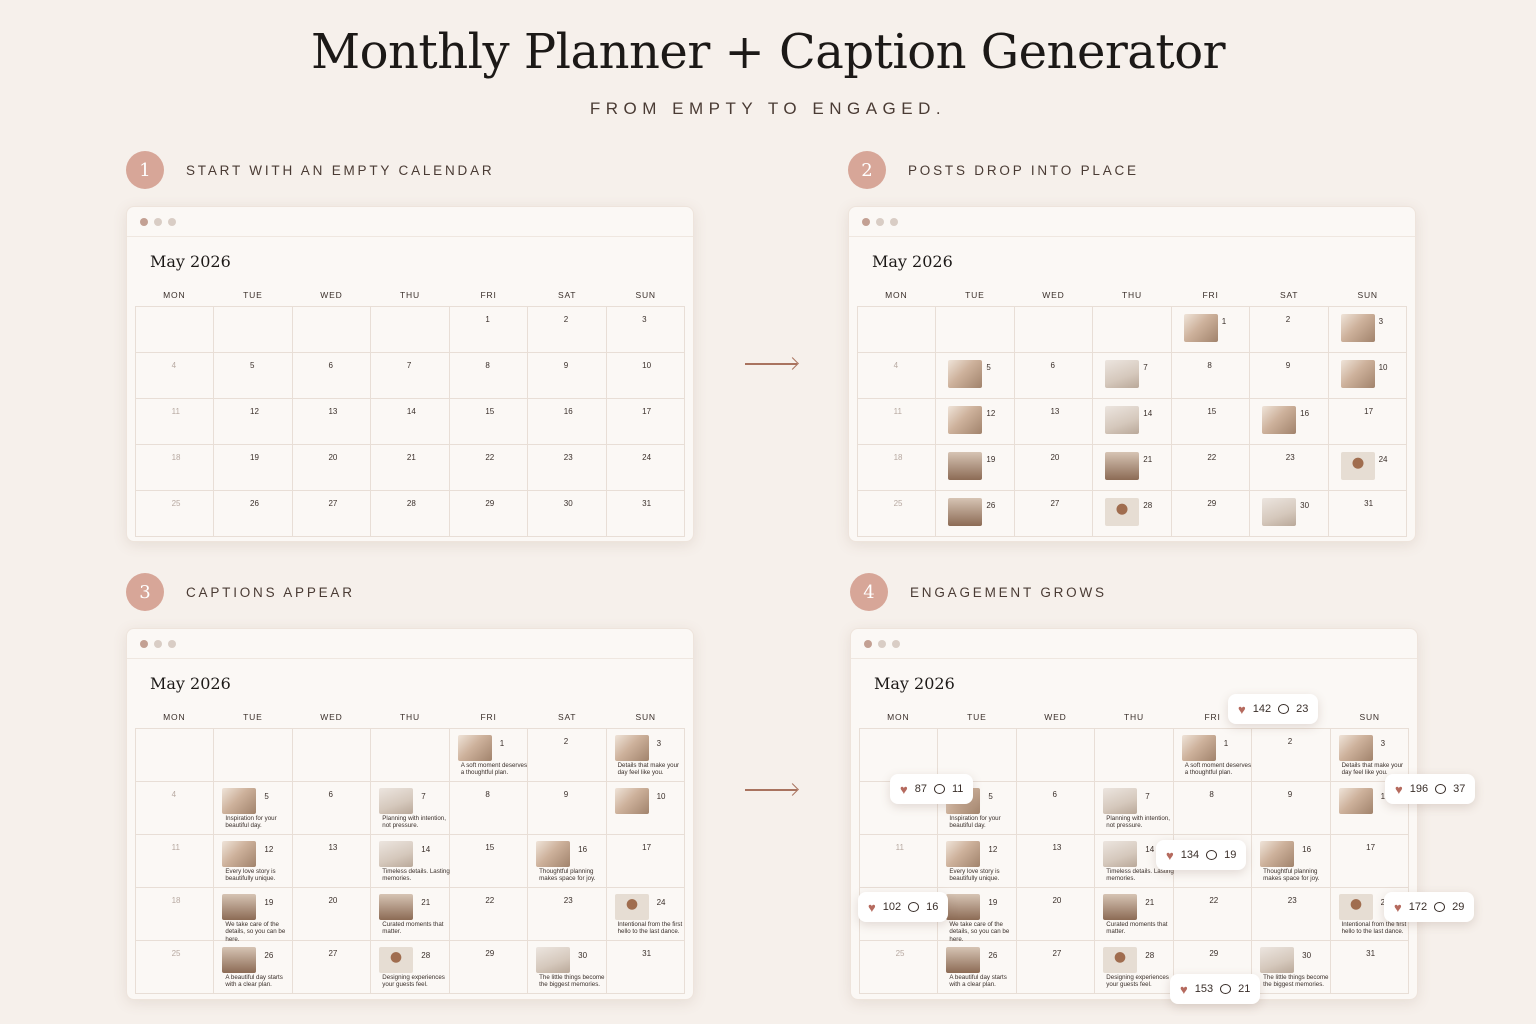 This screenshot has height=1024, width=1536. What do you see at coordinates (253, 468) in the screenshot?
I see `calendar-day-cell: 19` at bounding box center [253, 468].